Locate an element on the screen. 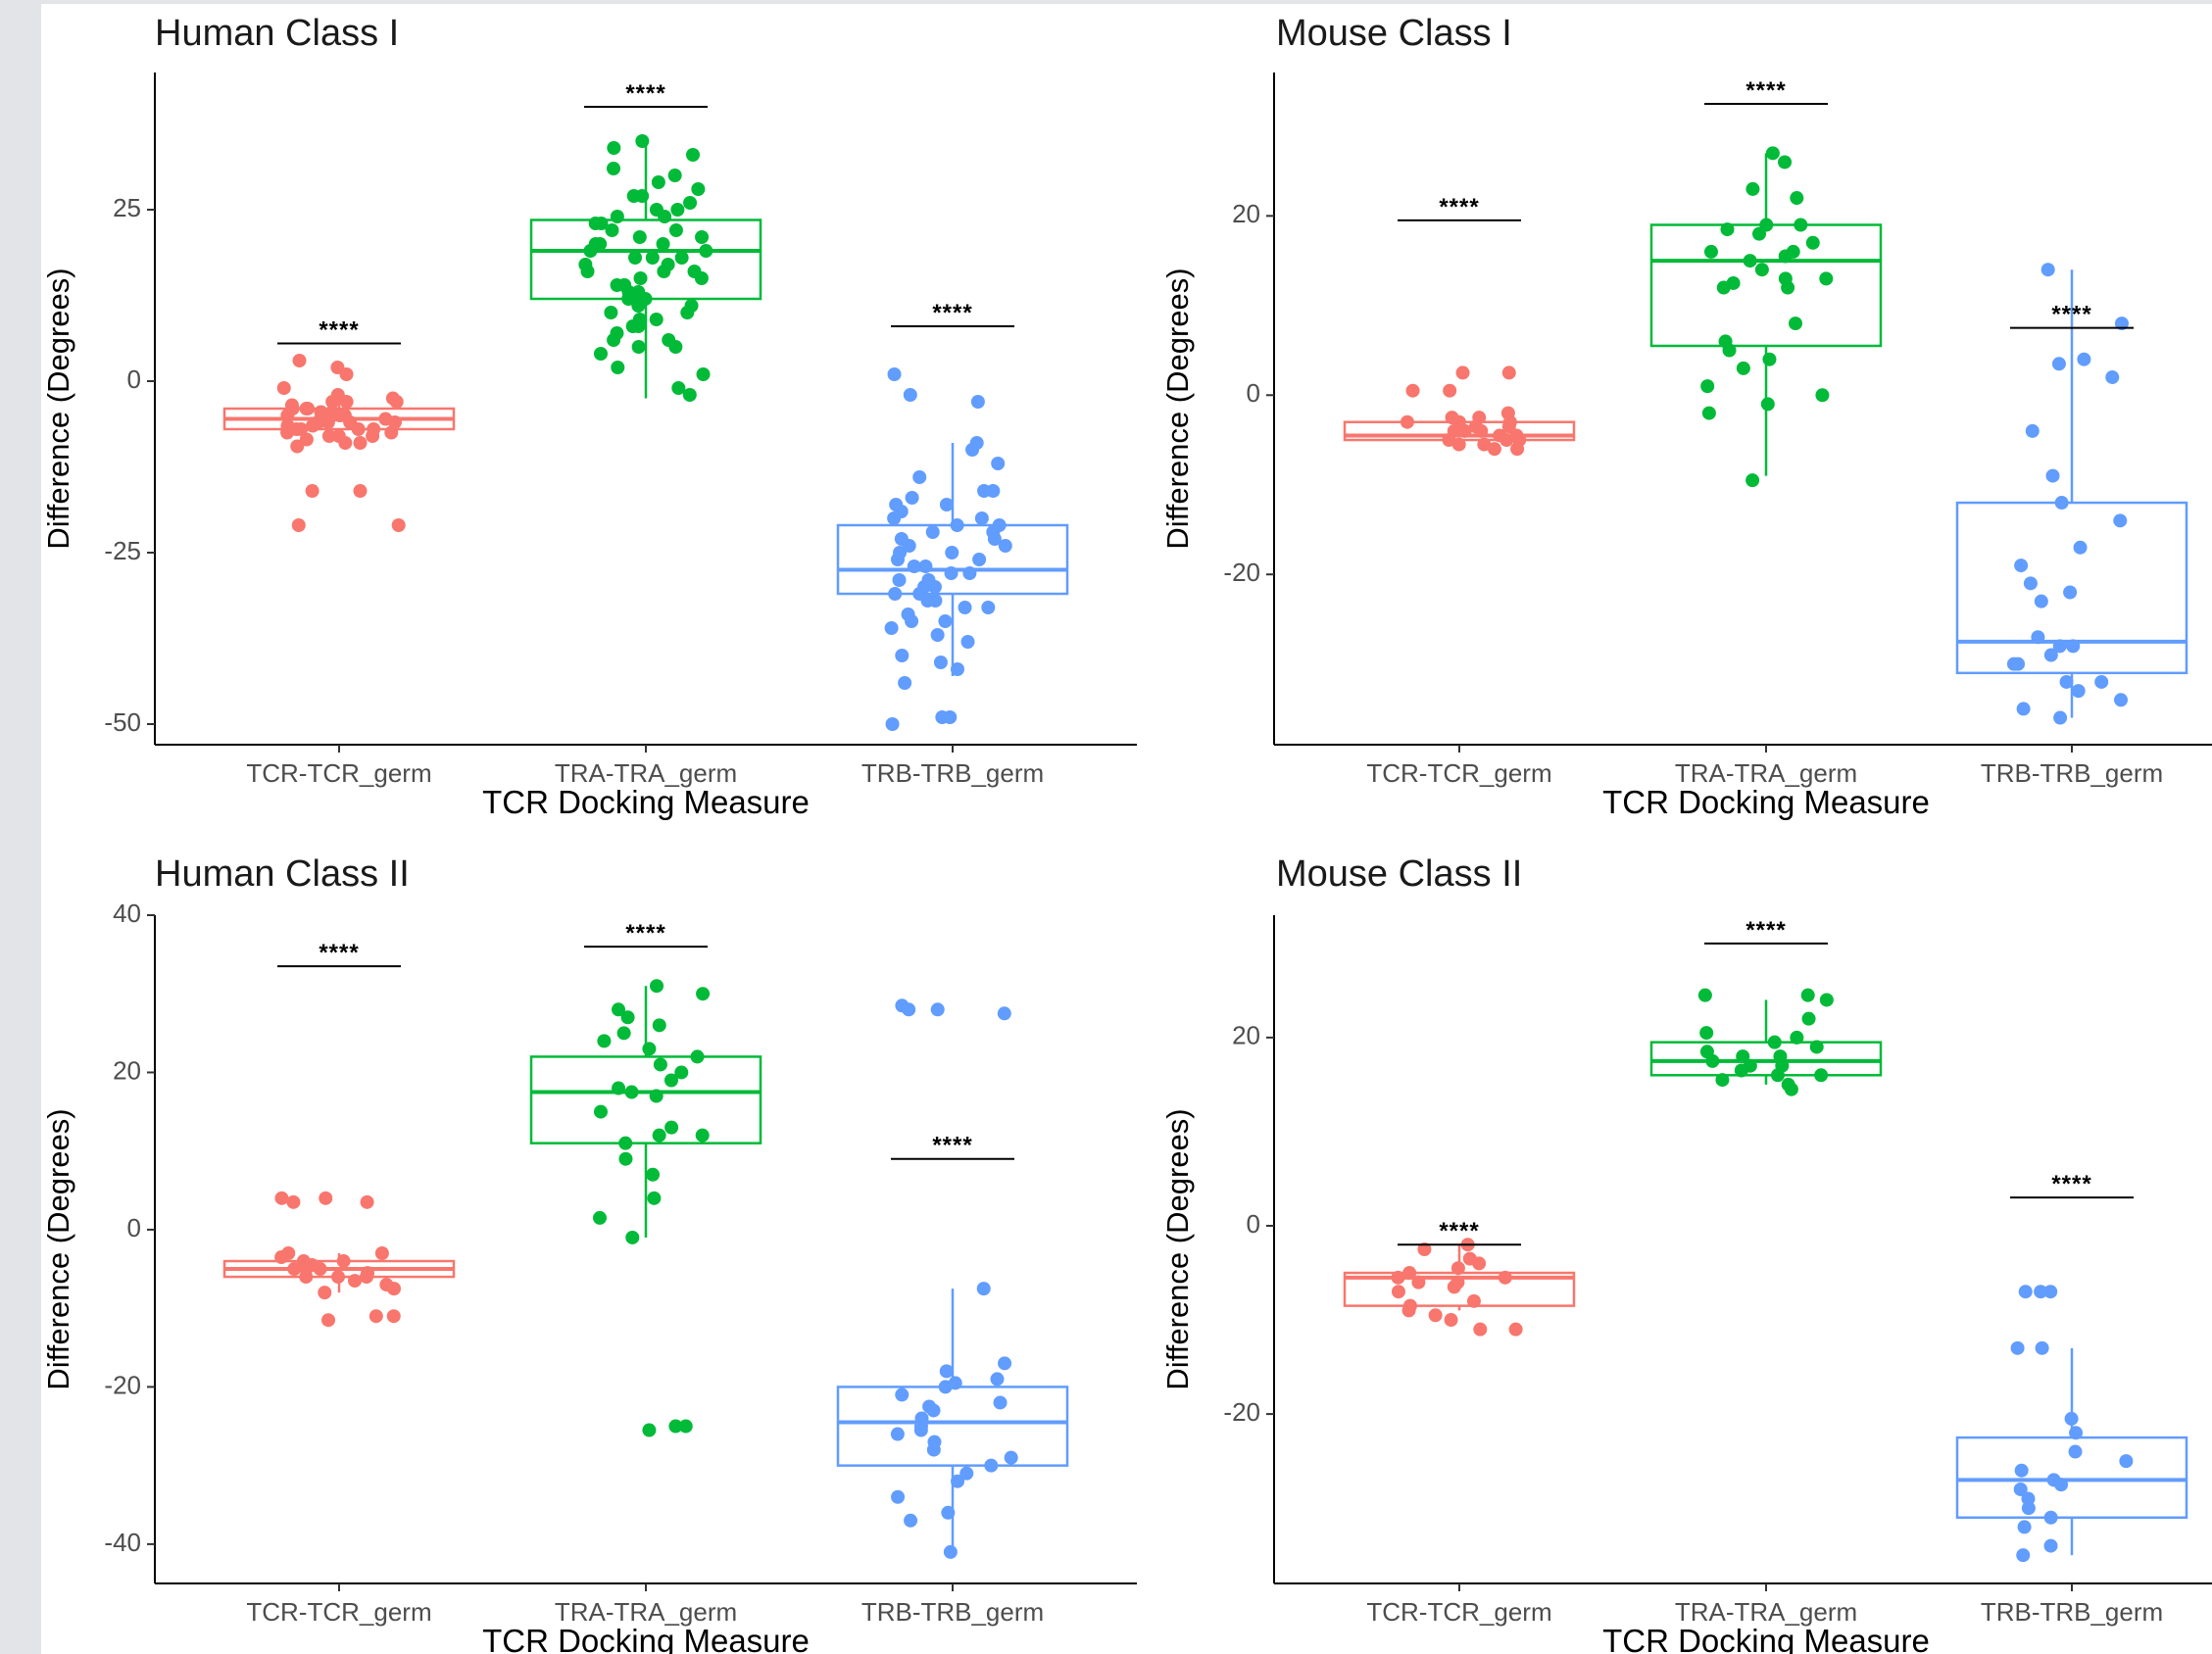 The width and height of the screenshot is (2212, 1654). y-tick-label: 25 is located at coordinates (127, 207).